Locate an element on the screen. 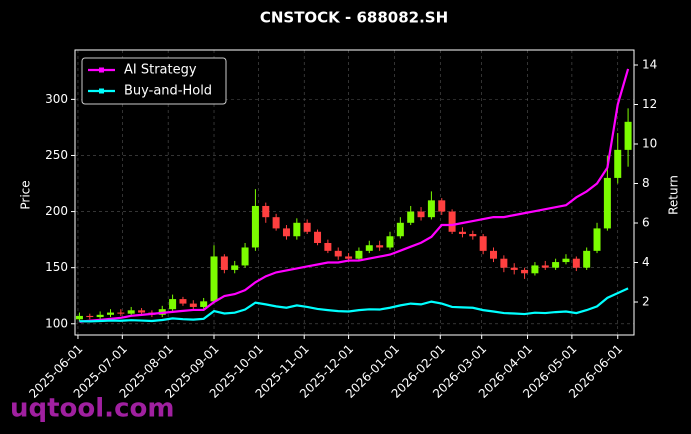 Image resolution: width=691 pixels, height=434 pixels. y2-axis-label: Return is located at coordinates (674, 195).